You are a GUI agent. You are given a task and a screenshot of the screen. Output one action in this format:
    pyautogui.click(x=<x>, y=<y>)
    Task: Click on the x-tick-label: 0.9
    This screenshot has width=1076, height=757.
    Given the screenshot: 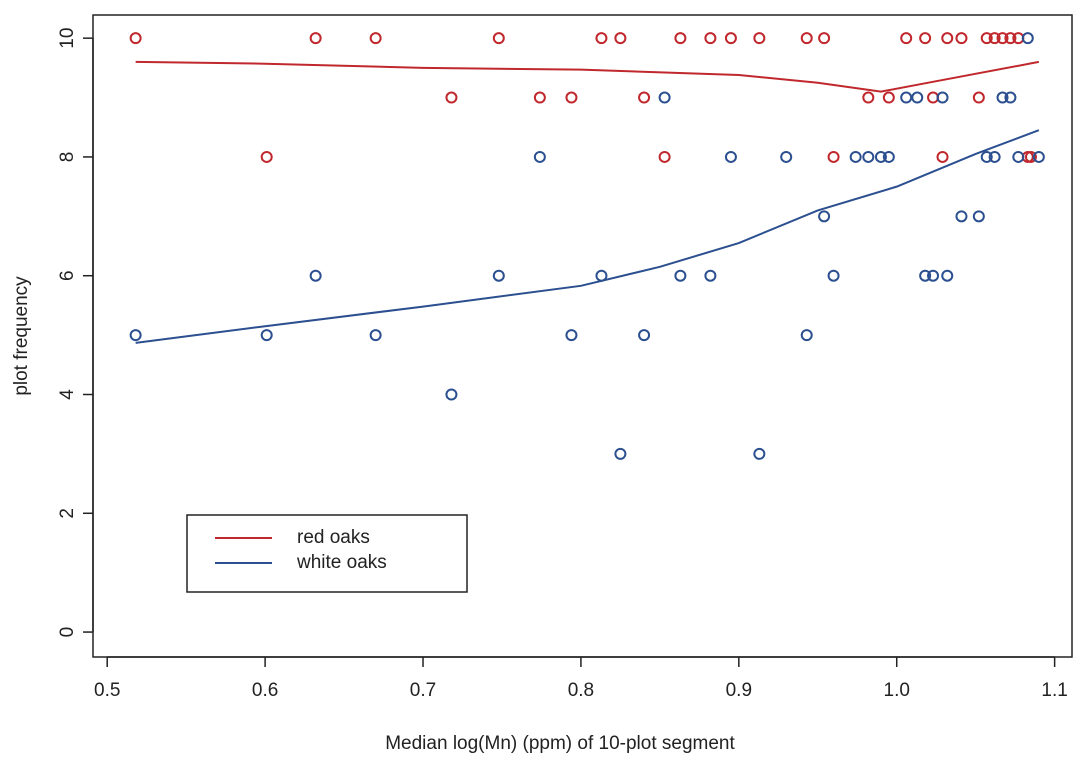 What is the action you would take?
    pyautogui.click(x=739, y=690)
    